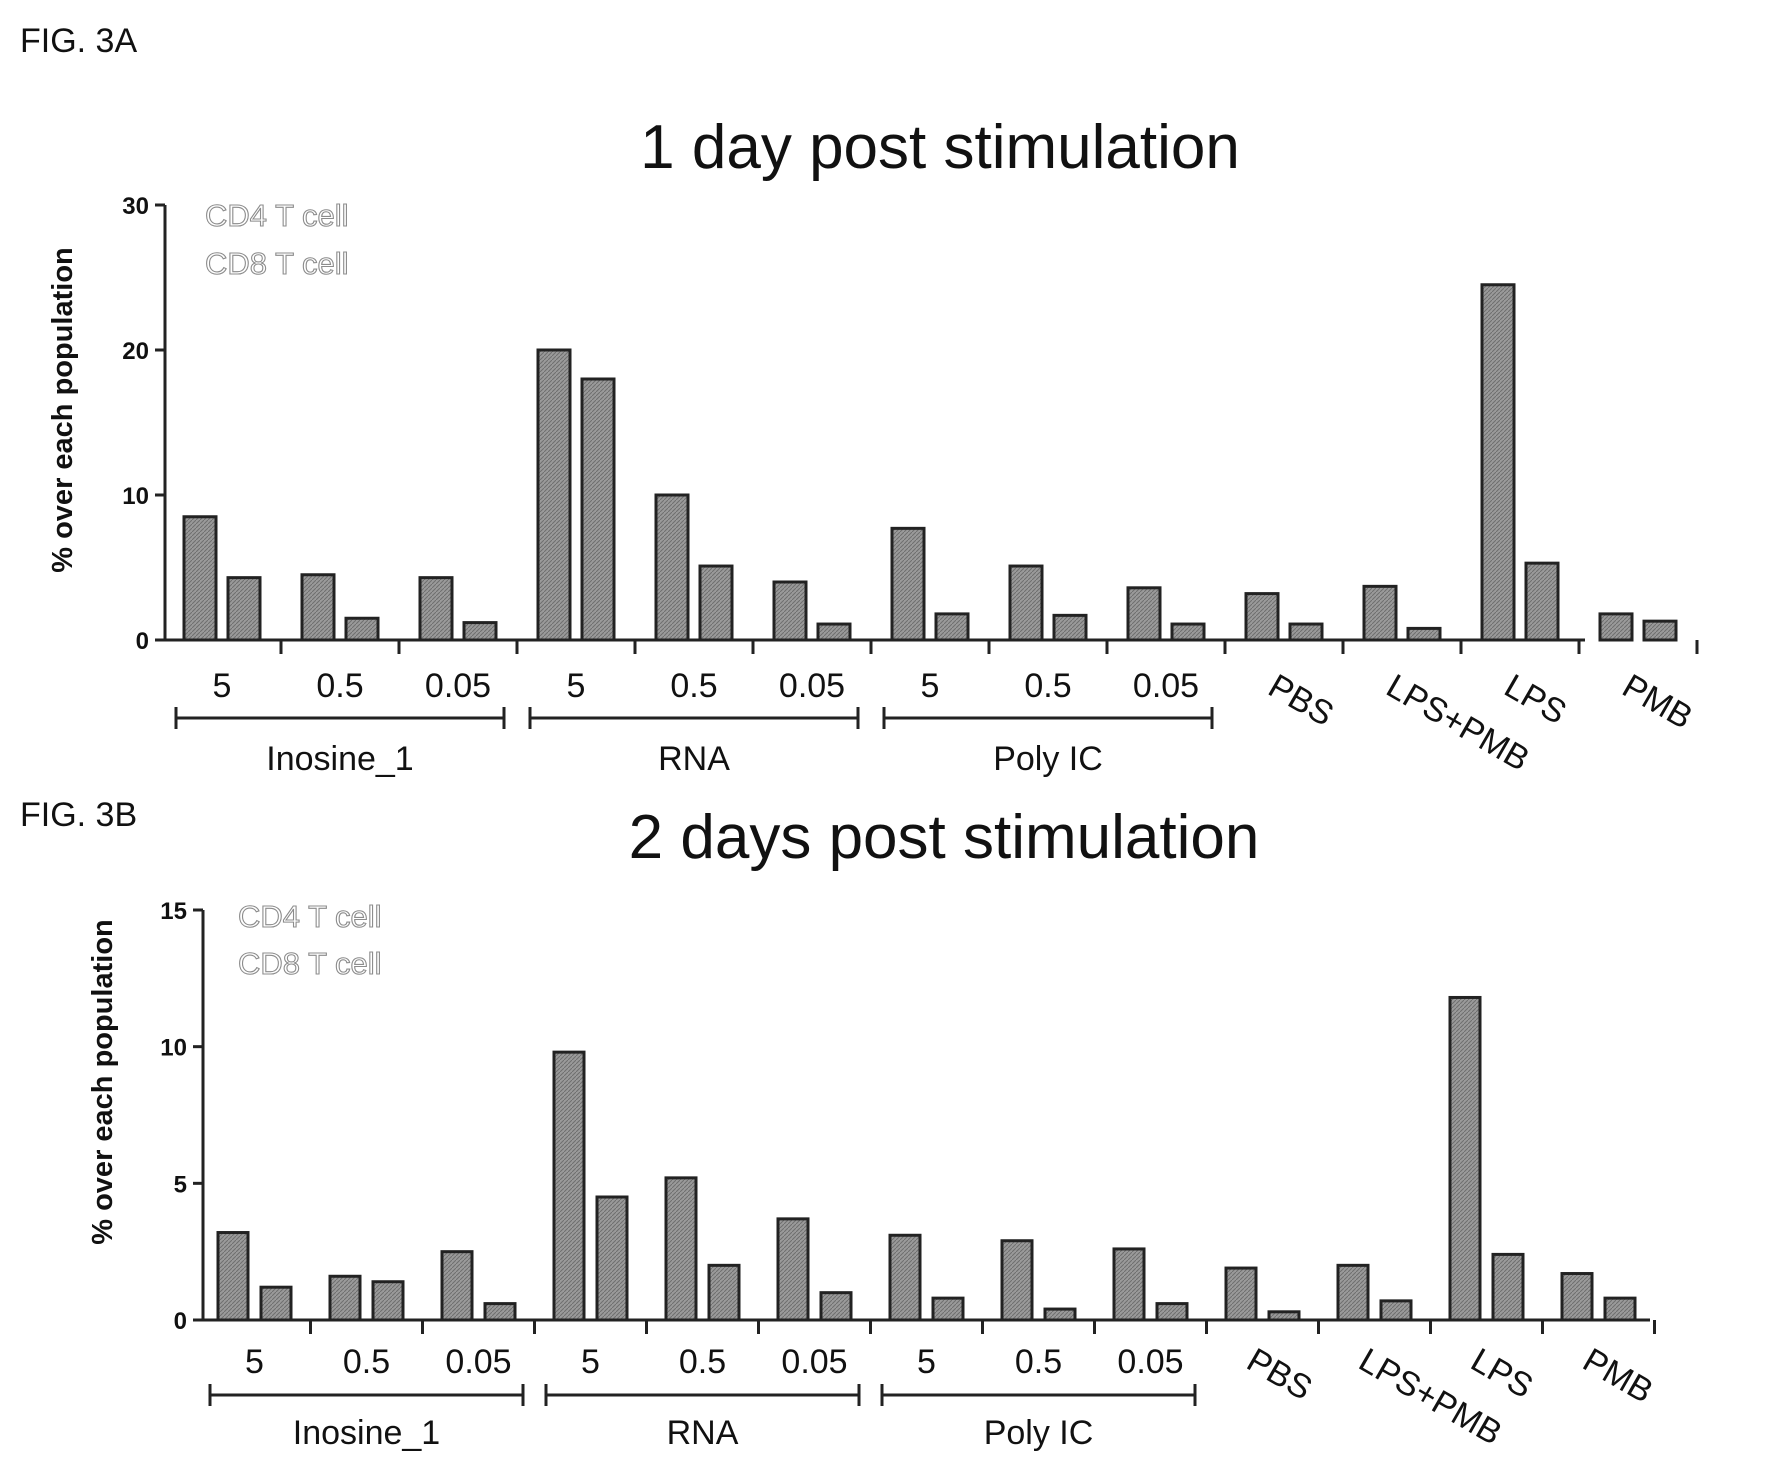 This screenshot has width=1780, height=1470. Describe the element at coordinates (135, 351) in the screenshot. I see `y-tick-label: 20` at that location.